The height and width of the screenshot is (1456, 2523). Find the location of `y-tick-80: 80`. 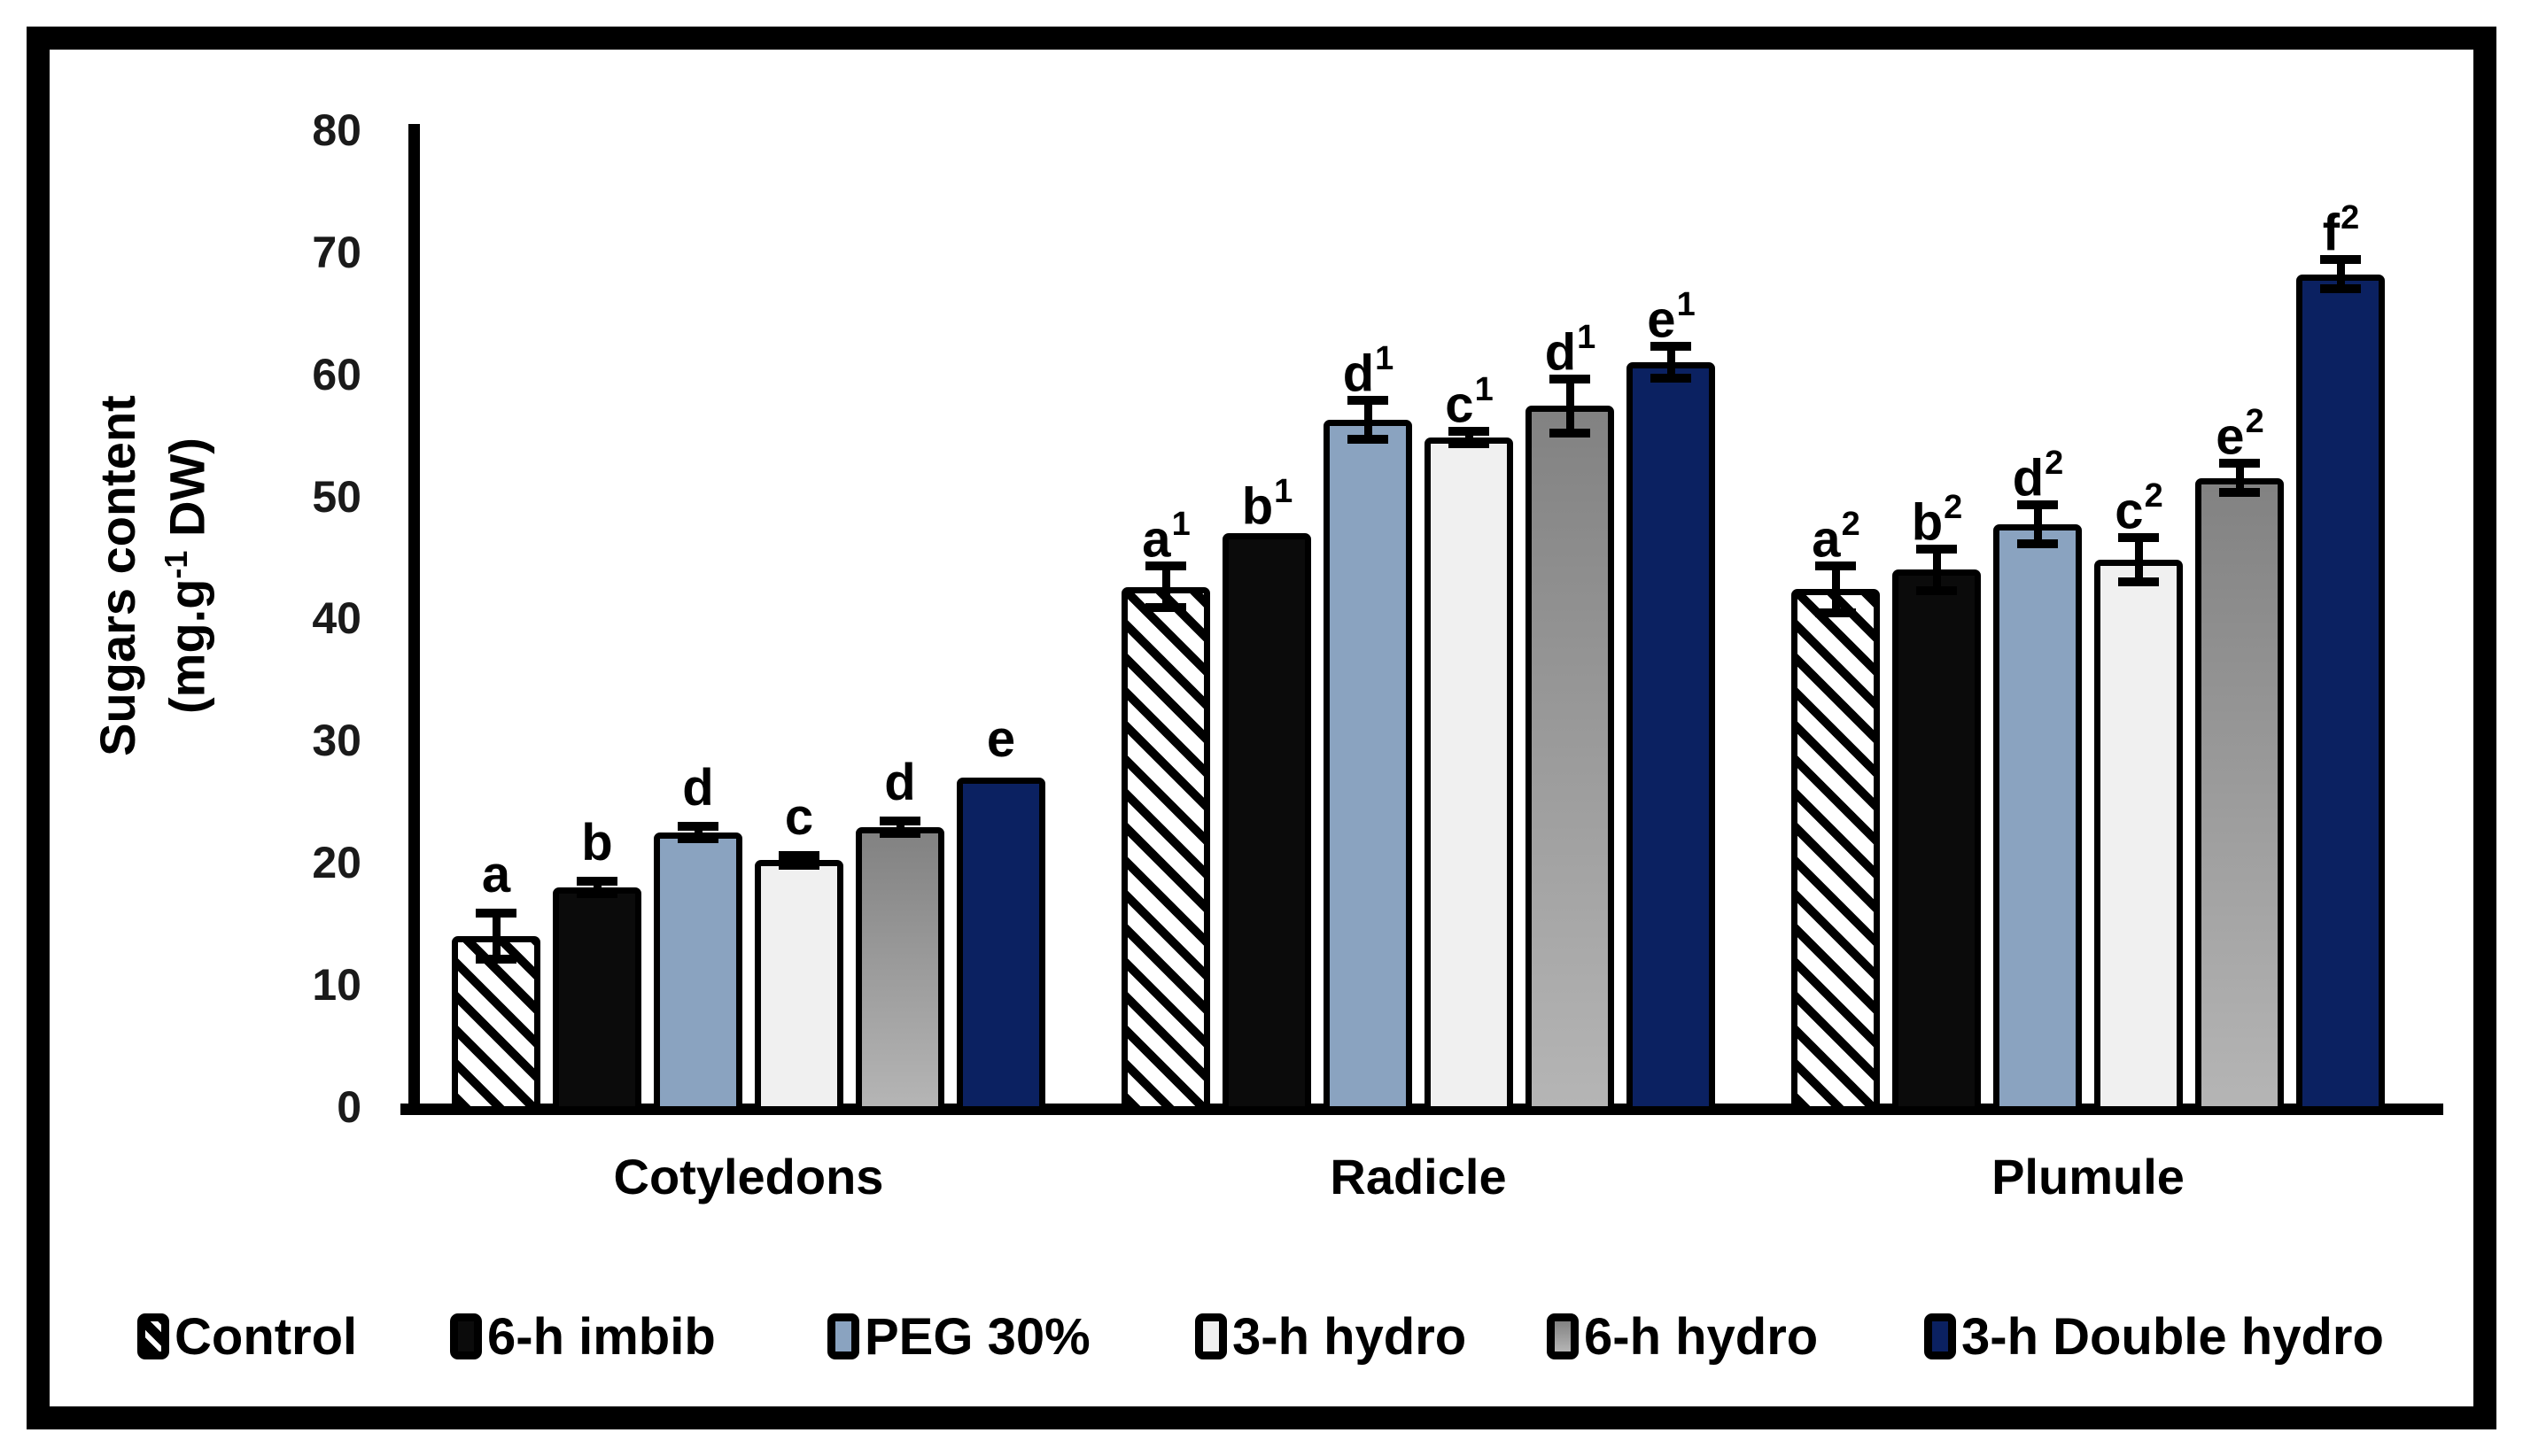

y-tick-80: 80 is located at coordinates (337, 130).